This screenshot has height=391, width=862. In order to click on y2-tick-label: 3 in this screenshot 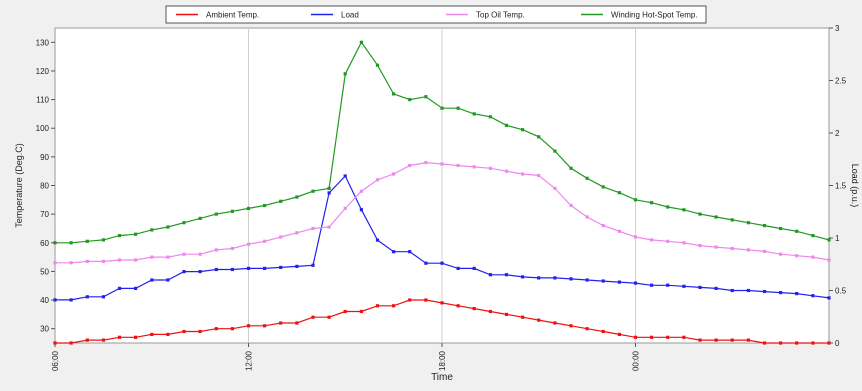, I will do `click(837, 28)`.